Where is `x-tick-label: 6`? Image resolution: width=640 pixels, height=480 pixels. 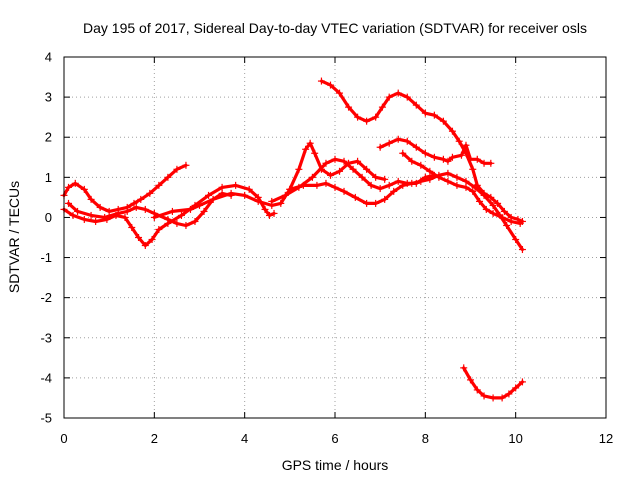
x-tick-label: 6 is located at coordinates (334, 438).